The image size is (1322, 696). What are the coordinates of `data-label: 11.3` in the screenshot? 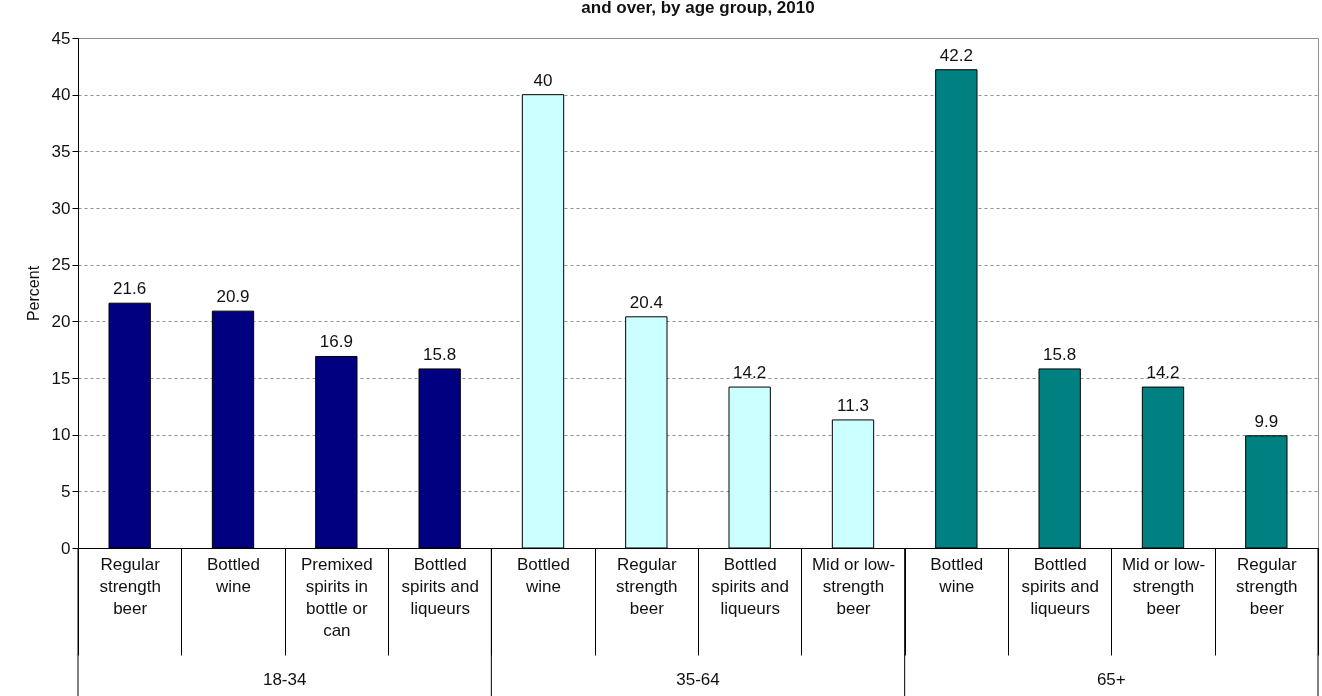 It's located at (853, 405).